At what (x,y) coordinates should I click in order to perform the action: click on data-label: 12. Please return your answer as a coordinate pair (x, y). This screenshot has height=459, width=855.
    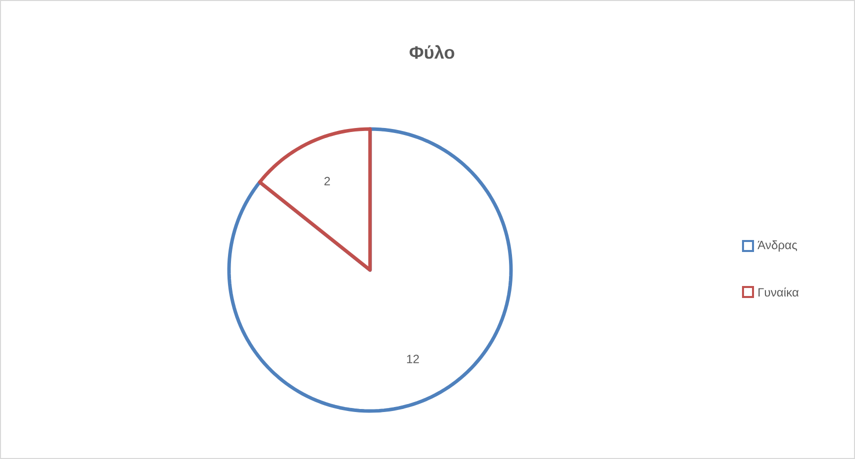
    Looking at the image, I should click on (413, 359).